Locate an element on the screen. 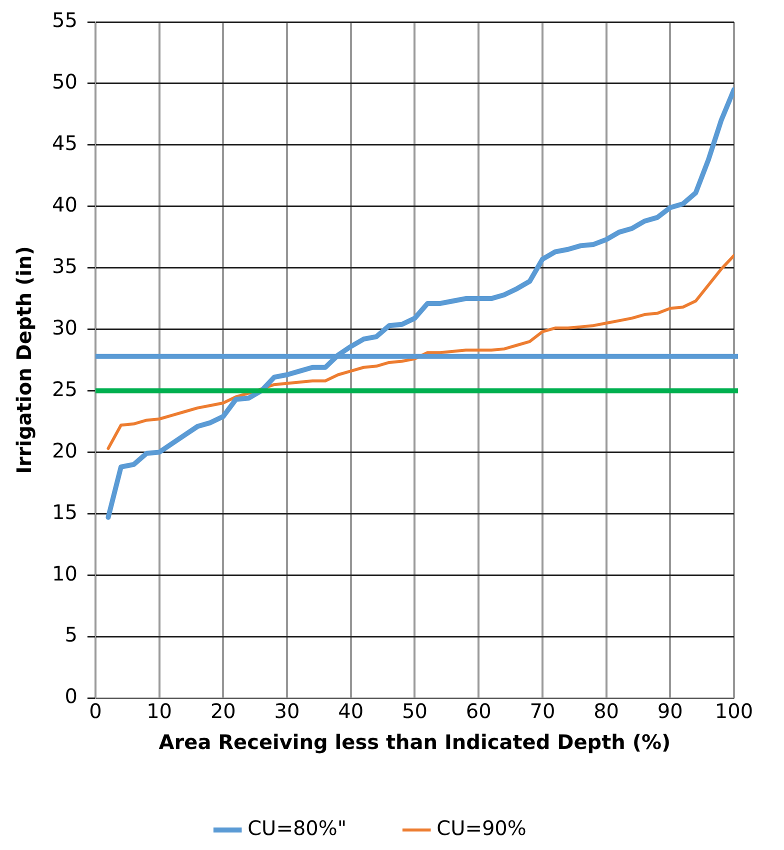 The height and width of the screenshot is (850, 784). y-tick-label: 55 is located at coordinates (65, 20).